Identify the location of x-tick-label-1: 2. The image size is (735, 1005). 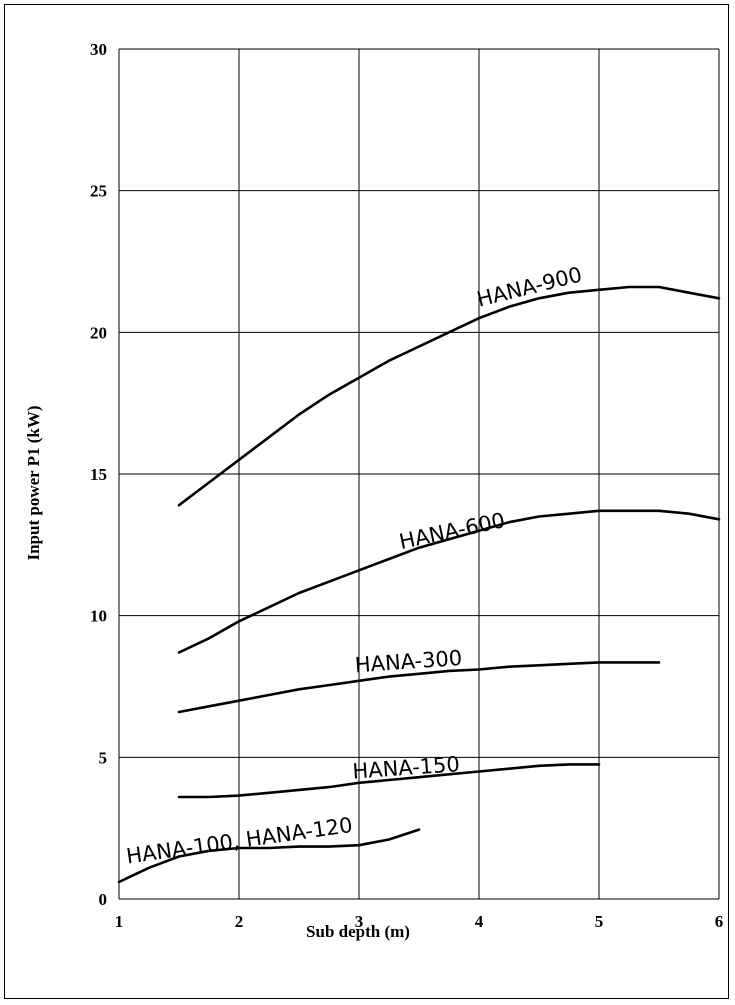
(239, 921).